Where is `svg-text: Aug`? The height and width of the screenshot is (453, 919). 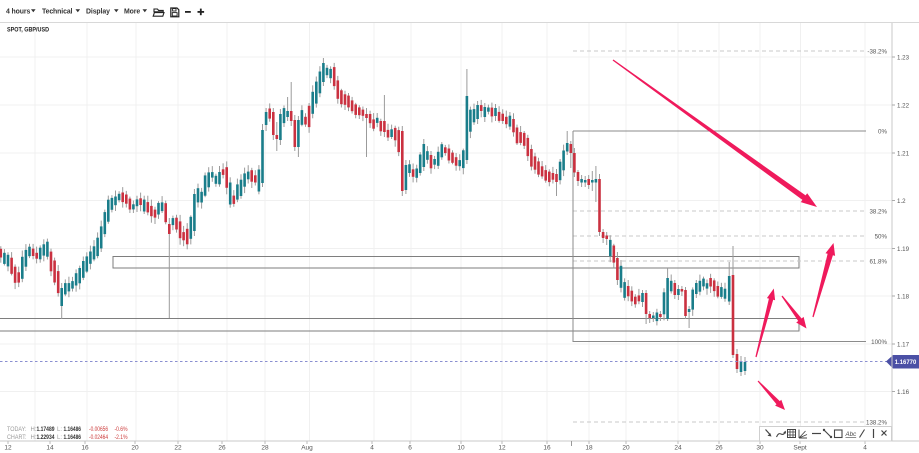 svg-text: Aug is located at coordinates (307, 448).